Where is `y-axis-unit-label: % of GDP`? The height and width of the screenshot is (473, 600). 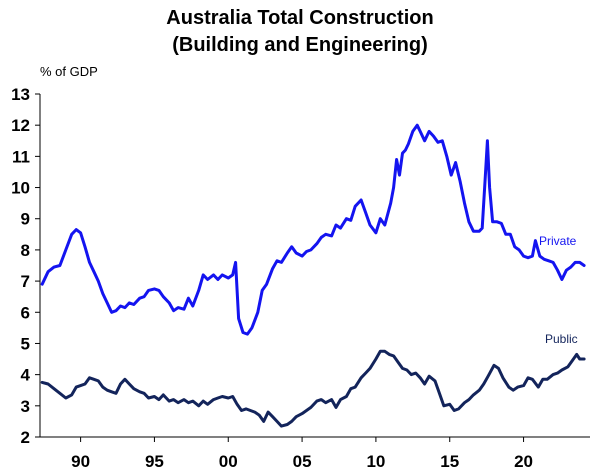
y-axis-unit-label: % of GDP is located at coordinates (69, 71).